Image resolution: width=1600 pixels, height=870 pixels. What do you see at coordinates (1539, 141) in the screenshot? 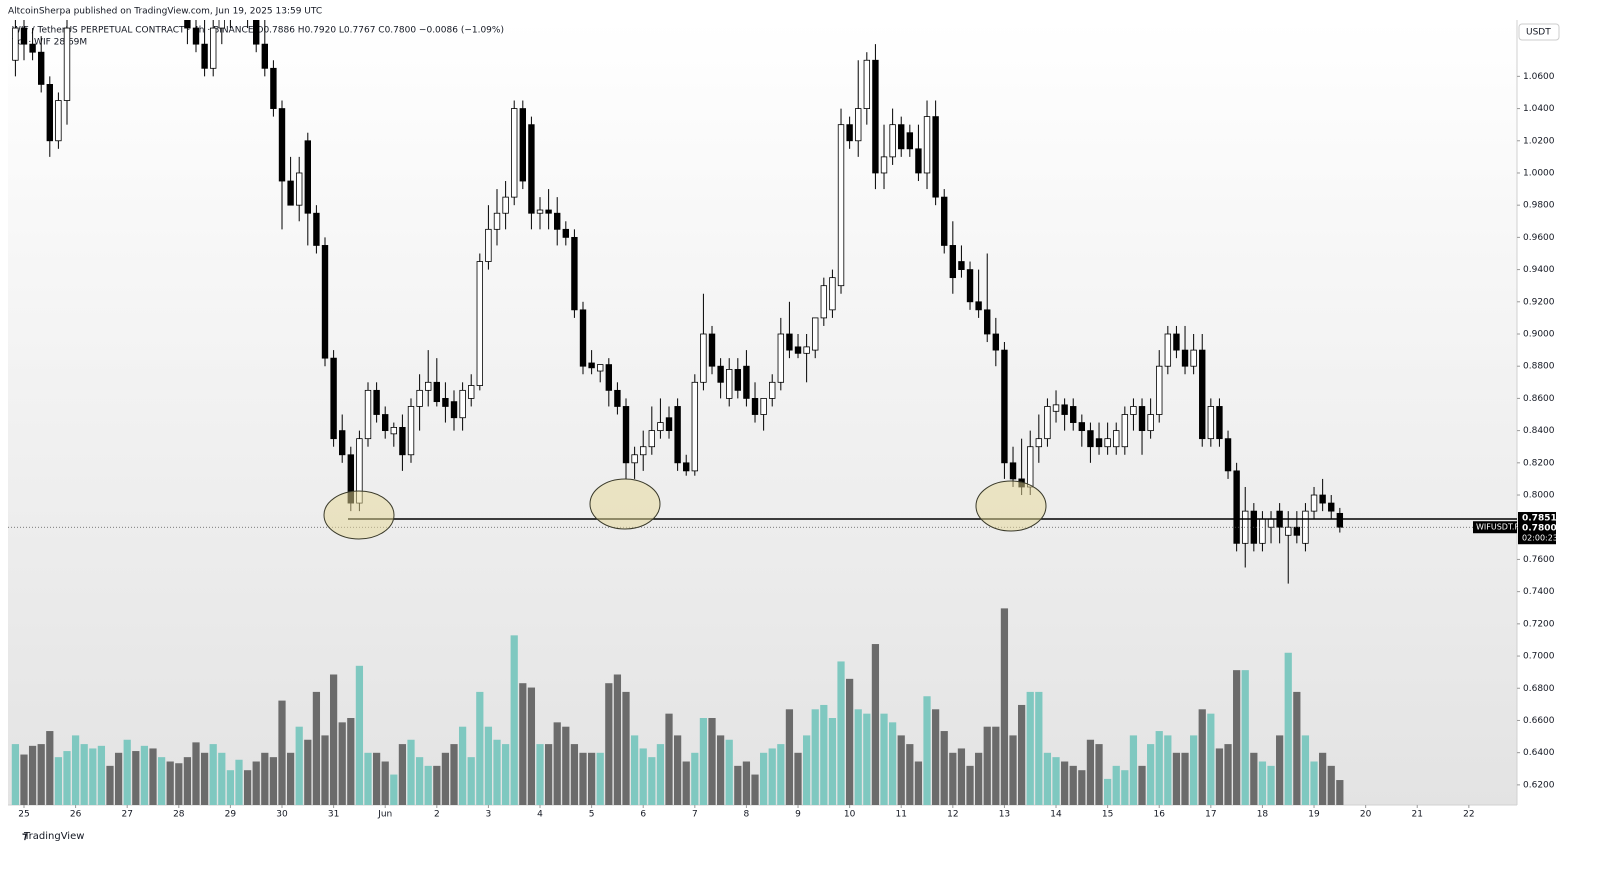
I see `y-tick-label: 1.0200` at bounding box center [1539, 141].